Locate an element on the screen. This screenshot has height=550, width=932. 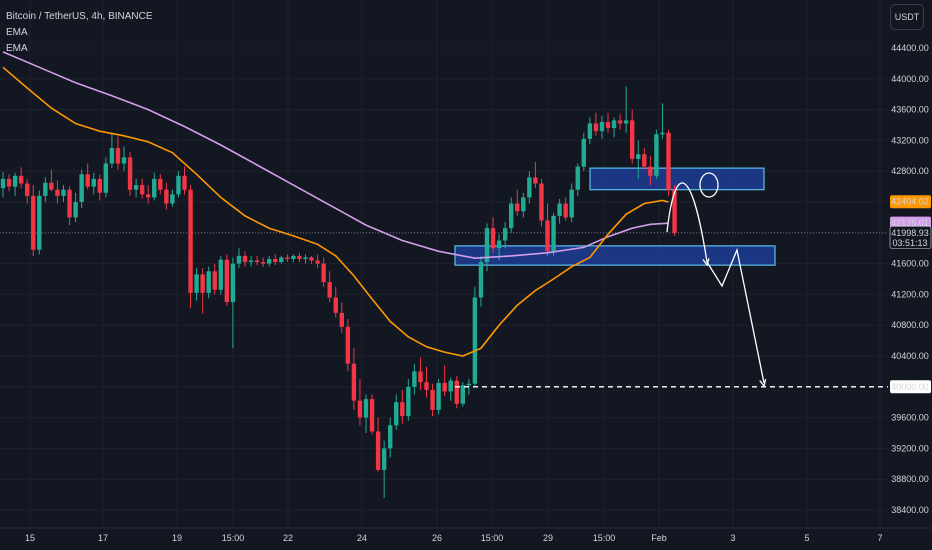
support-zone is located at coordinates (615, 255).